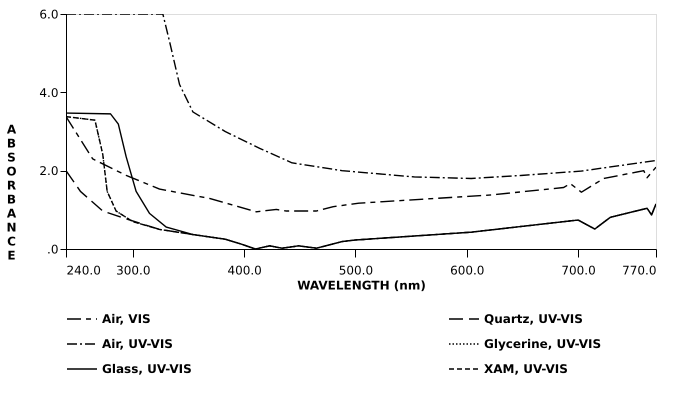 The width and height of the screenshot is (693, 417). What do you see at coordinates (467, 271) in the screenshot?
I see `x-tick-label: 600.0` at bounding box center [467, 271].